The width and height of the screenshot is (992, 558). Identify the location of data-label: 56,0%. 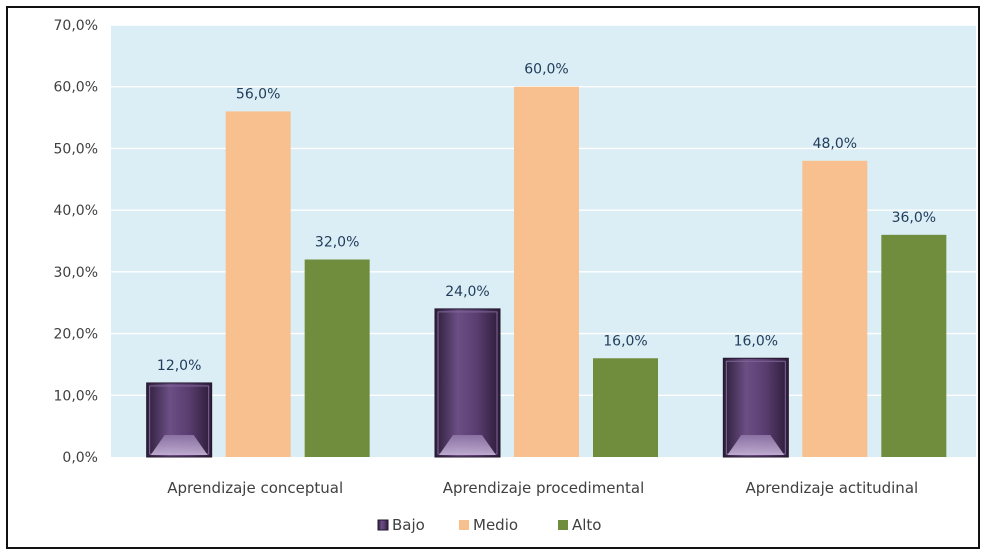
(258, 94).